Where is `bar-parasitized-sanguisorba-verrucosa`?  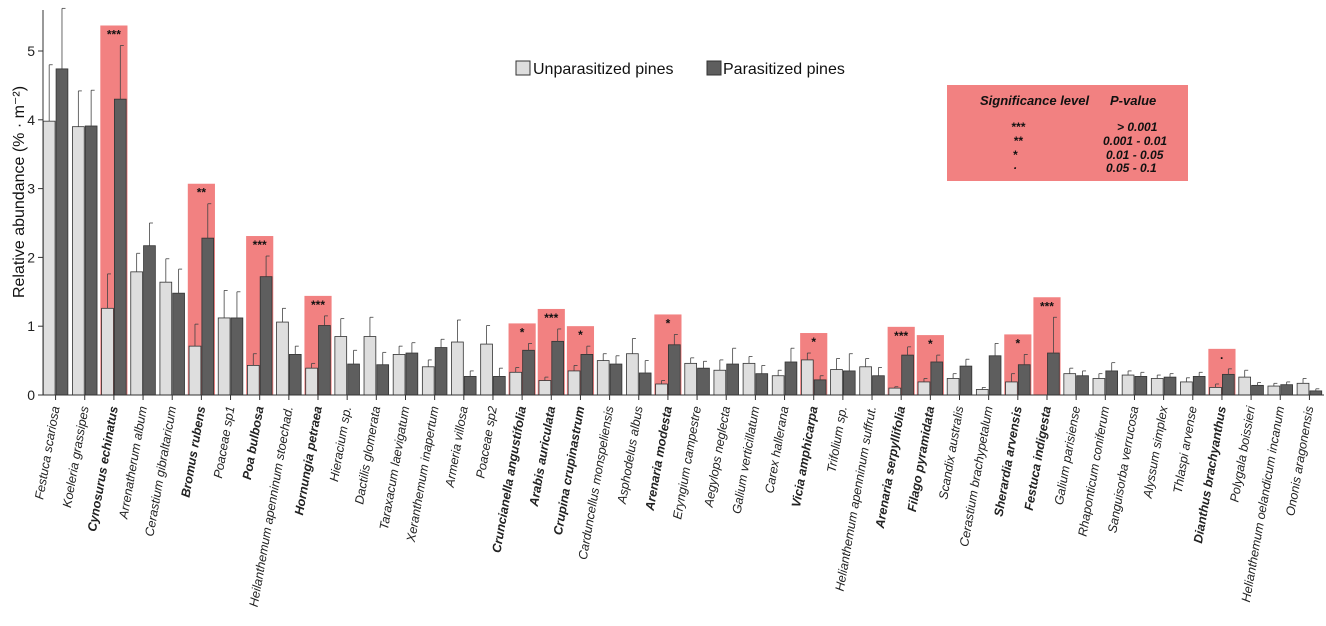 bar-parasitized-sanguisorba-verrucosa is located at coordinates (1141, 386).